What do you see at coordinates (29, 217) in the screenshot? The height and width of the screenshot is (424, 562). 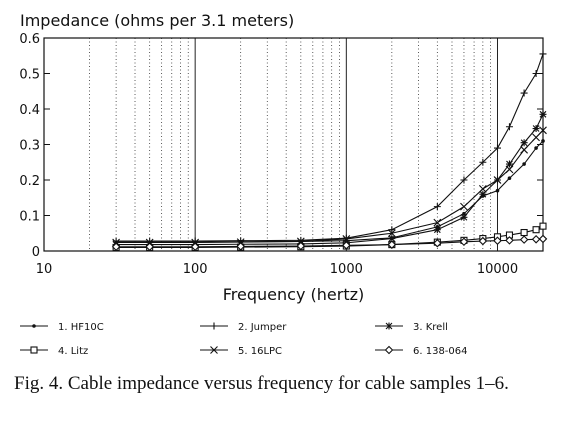 I see `y-tick-label: 0.1` at bounding box center [29, 217].